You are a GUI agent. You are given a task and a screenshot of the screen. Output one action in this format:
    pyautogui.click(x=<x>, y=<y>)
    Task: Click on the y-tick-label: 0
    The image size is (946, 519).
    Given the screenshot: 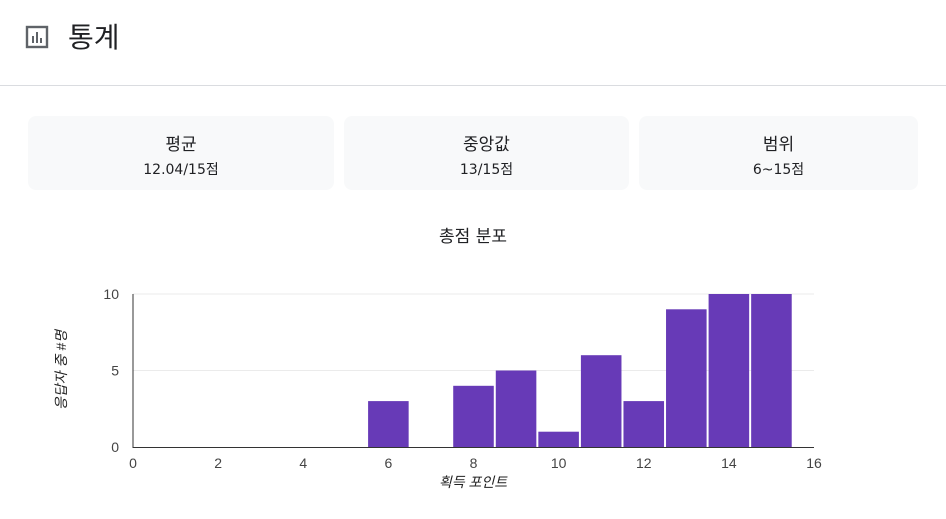 What is the action you would take?
    pyautogui.click(x=115, y=447)
    